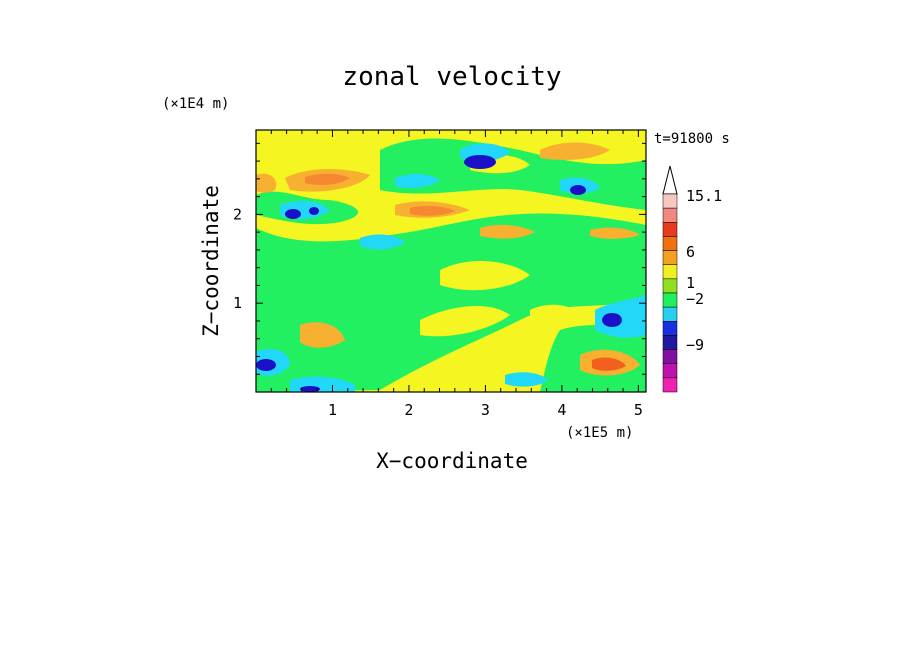 The height and width of the screenshot is (654, 904). What do you see at coordinates (237, 214) in the screenshot?
I see `y-tick-label: 2` at bounding box center [237, 214].